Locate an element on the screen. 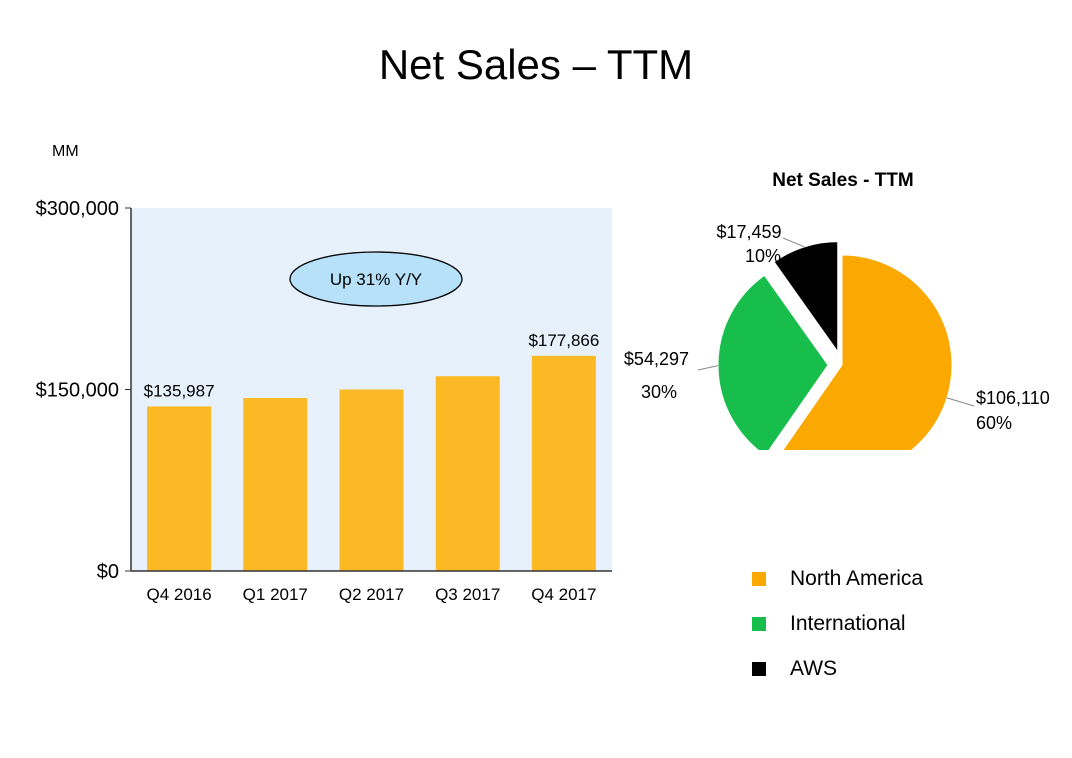  unit-label: MM is located at coordinates (65, 151).